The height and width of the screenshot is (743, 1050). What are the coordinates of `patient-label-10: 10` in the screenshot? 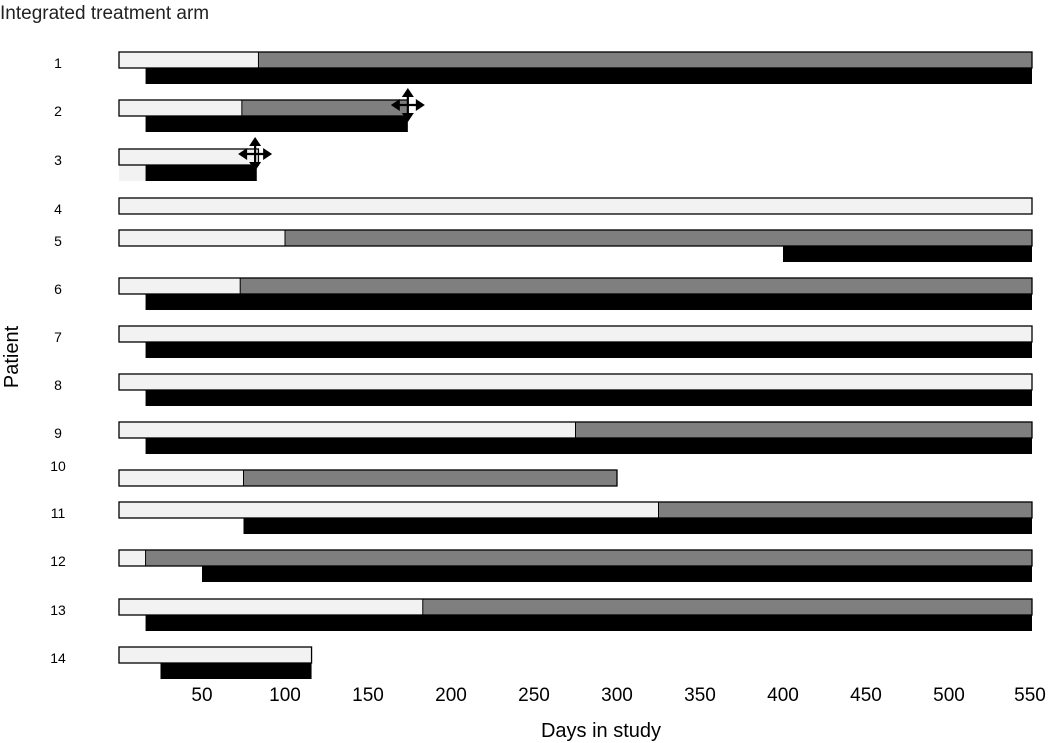 It's located at (58, 466).